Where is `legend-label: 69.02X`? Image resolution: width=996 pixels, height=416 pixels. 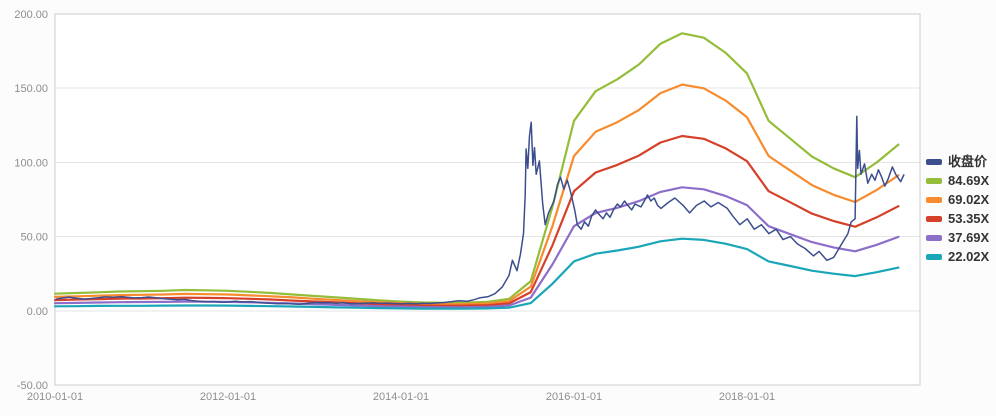 legend-label: 69.02X is located at coordinates (969, 199).